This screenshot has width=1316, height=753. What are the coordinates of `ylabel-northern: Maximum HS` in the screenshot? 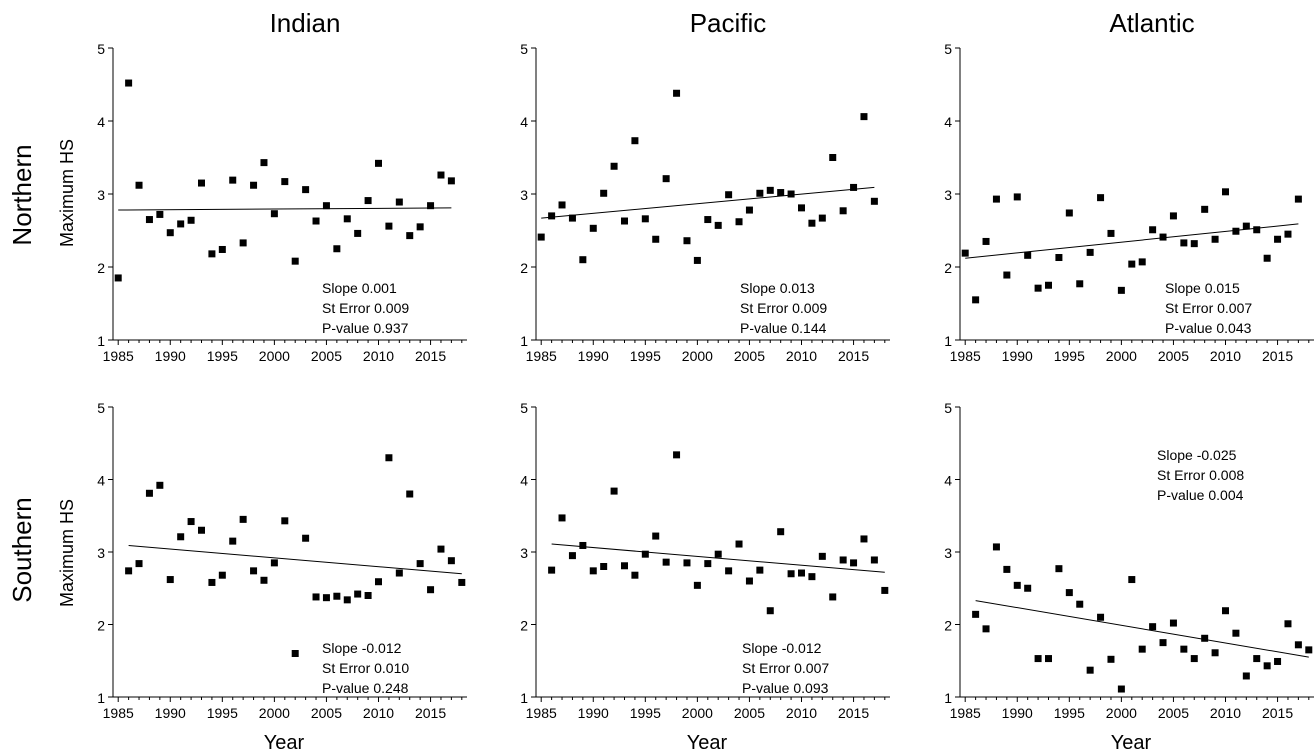 It's located at (67, 193).